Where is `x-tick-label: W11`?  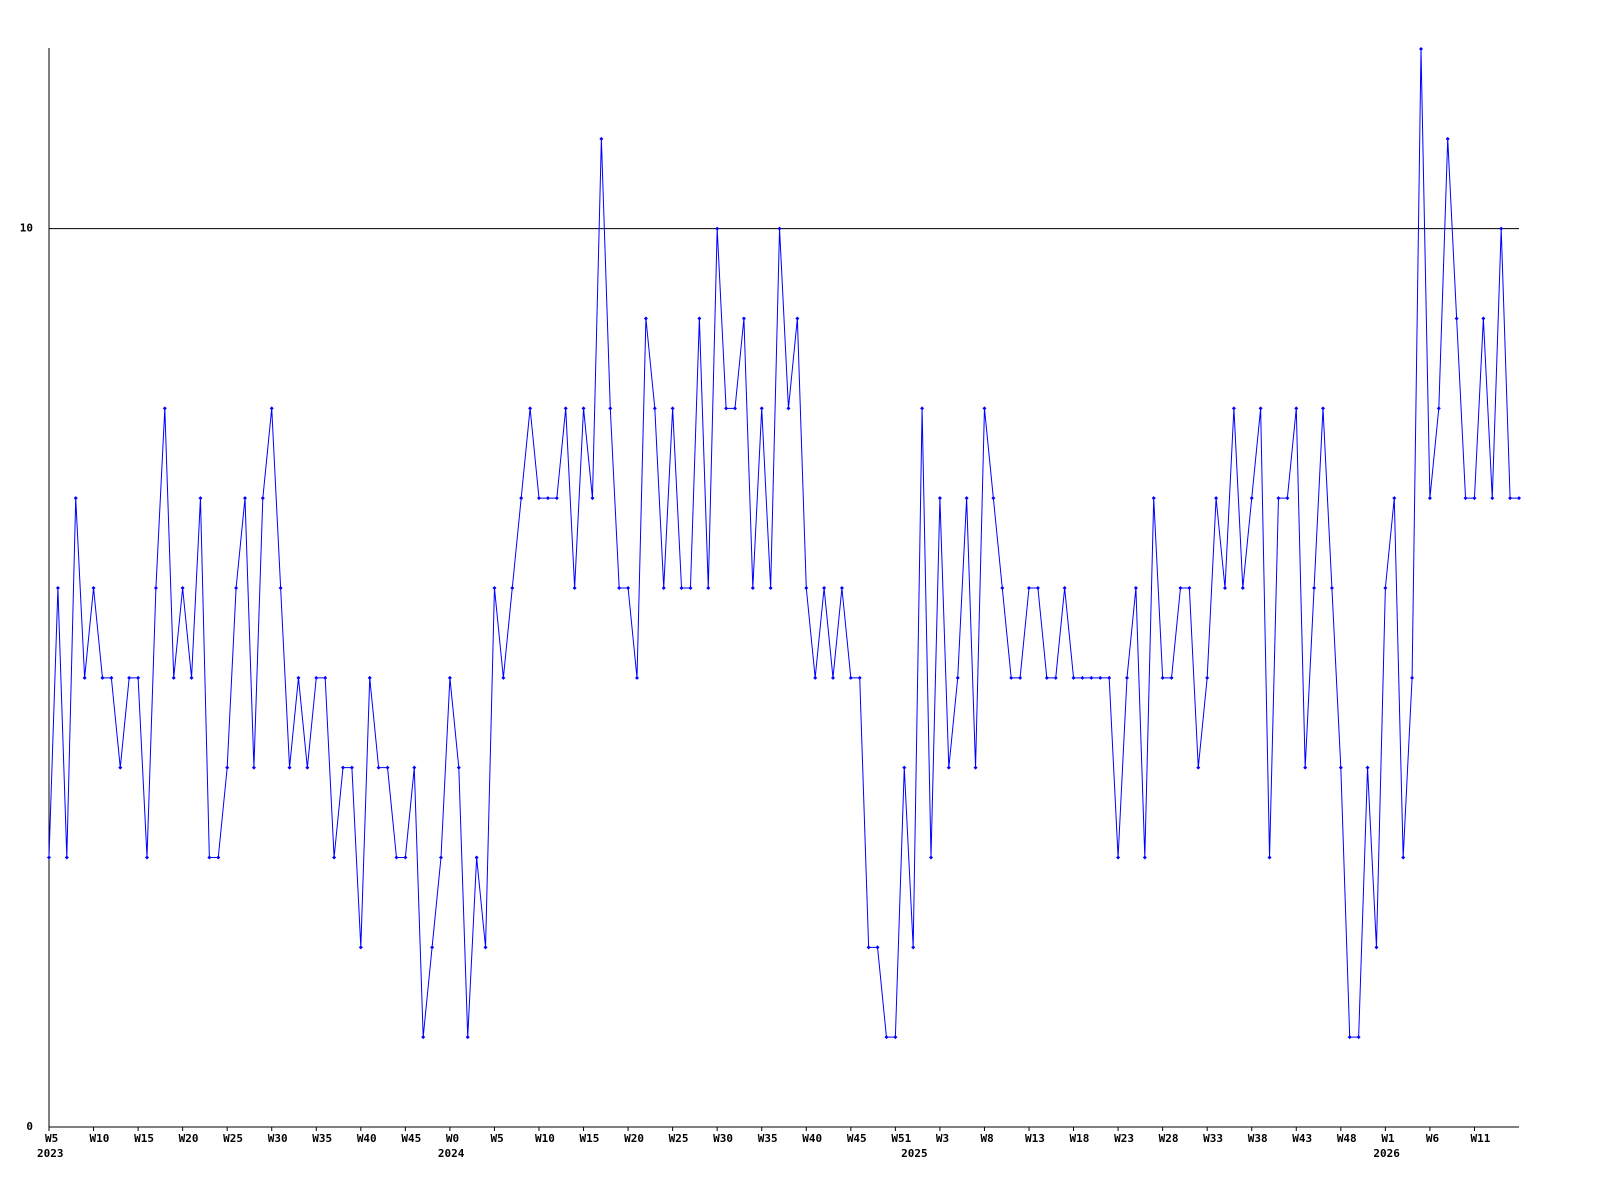 x-tick-label: W11 is located at coordinates (1480, 1138).